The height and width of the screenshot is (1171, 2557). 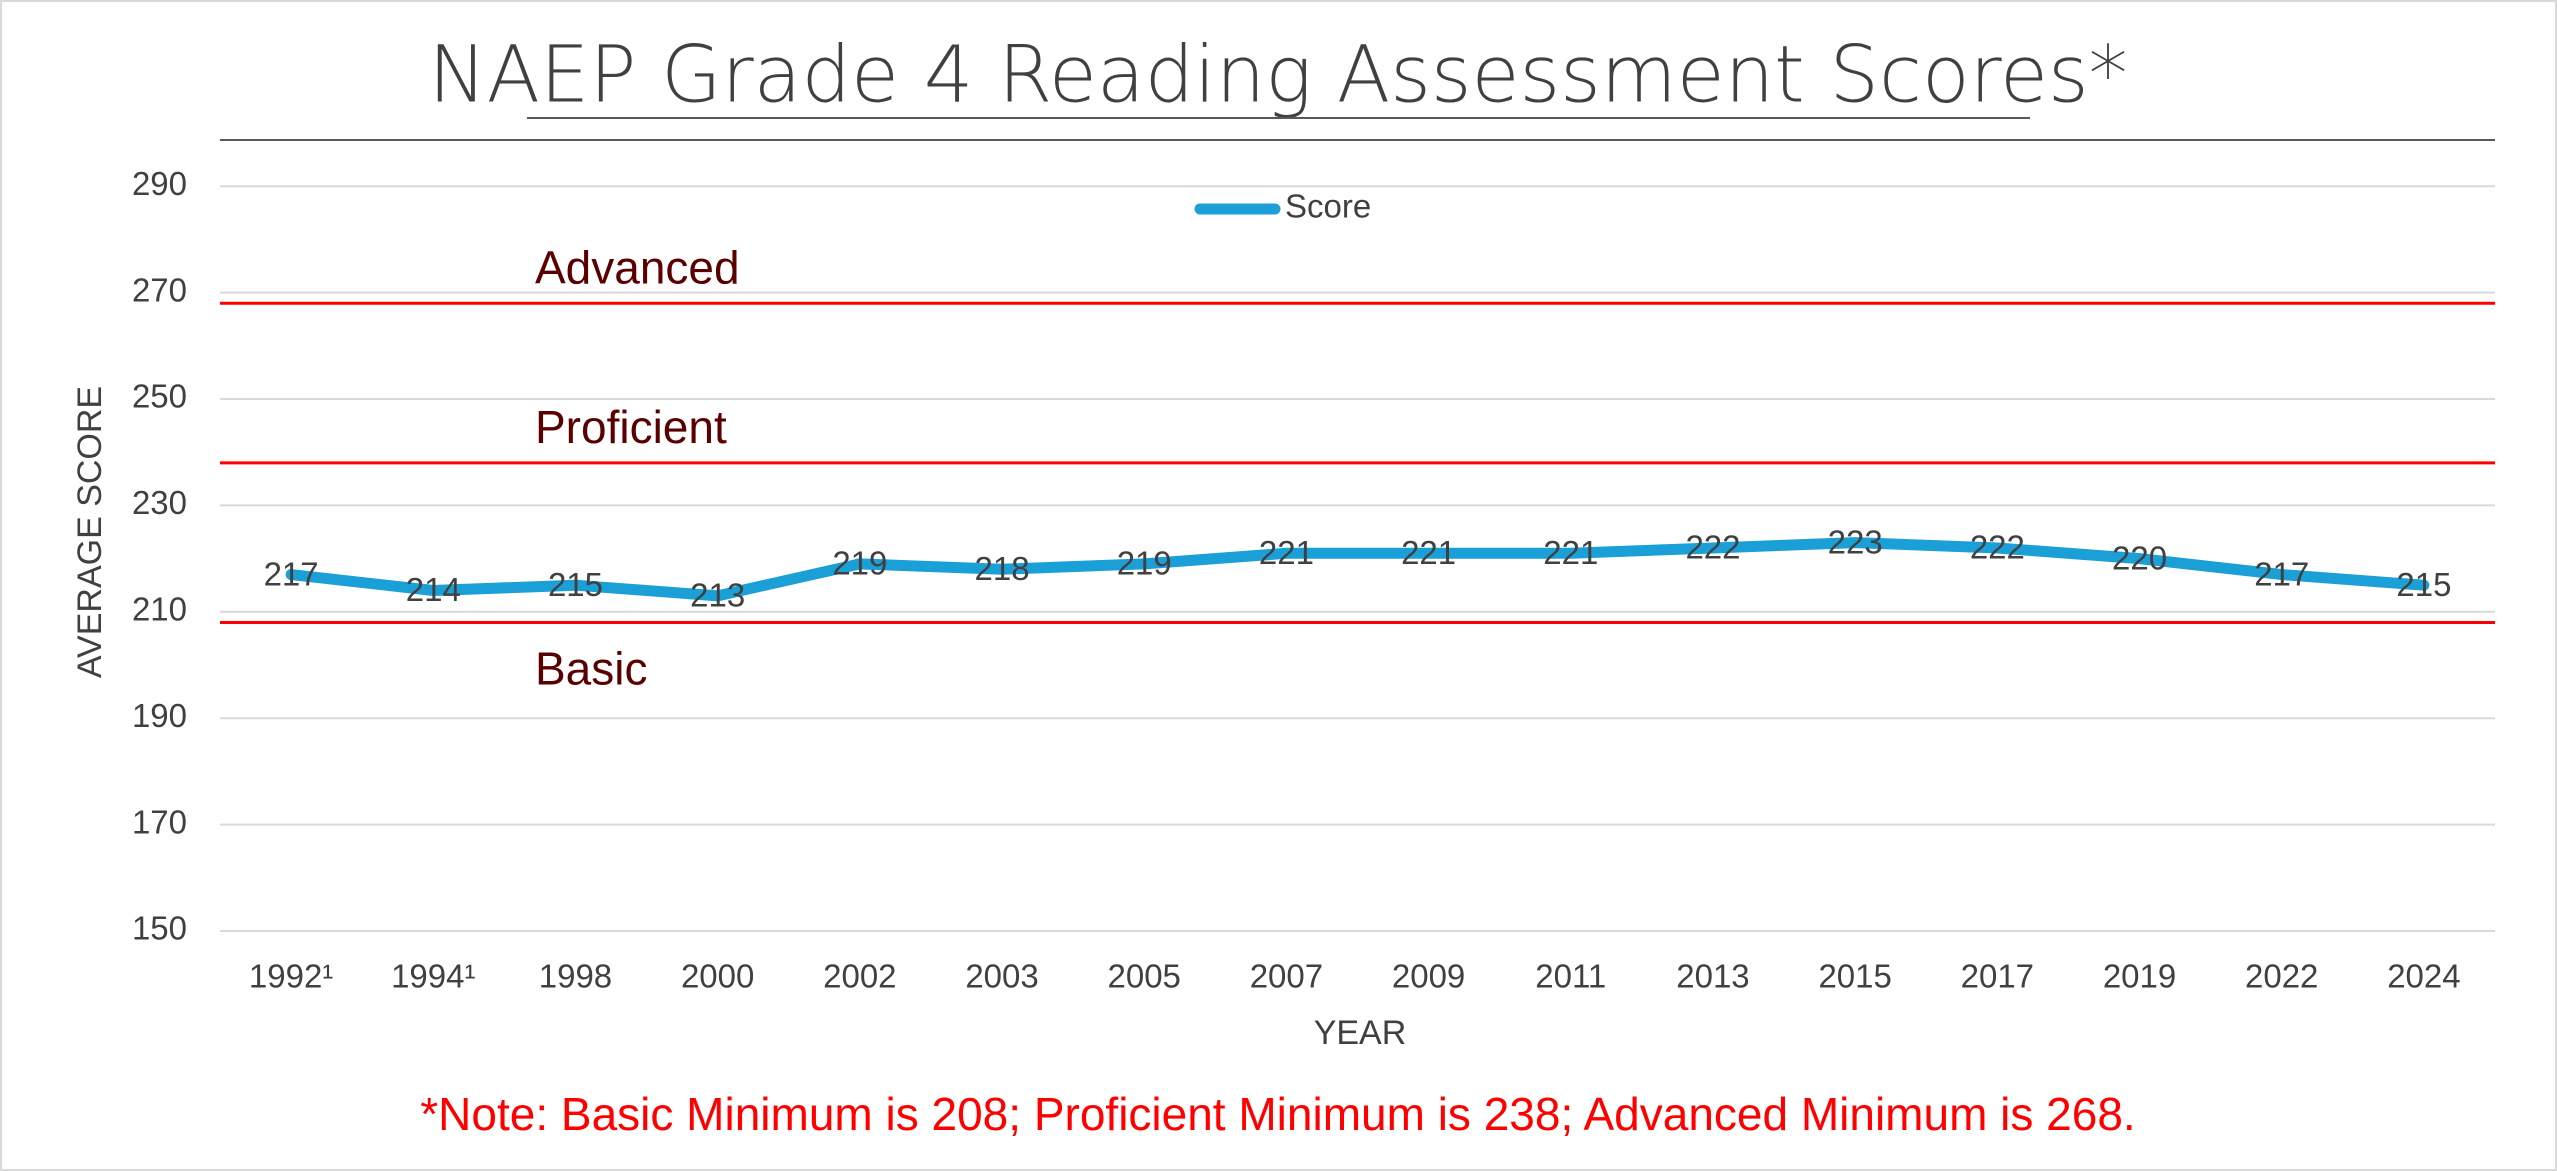 What do you see at coordinates (159, 928) in the screenshot?
I see `y-tick-label: 150` at bounding box center [159, 928].